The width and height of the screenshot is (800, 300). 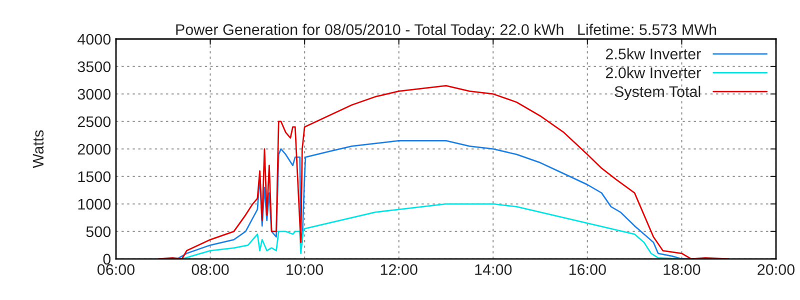 What do you see at coordinates (94, 149) in the screenshot?
I see `y-tick-label: 2000` at bounding box center [94, 149].